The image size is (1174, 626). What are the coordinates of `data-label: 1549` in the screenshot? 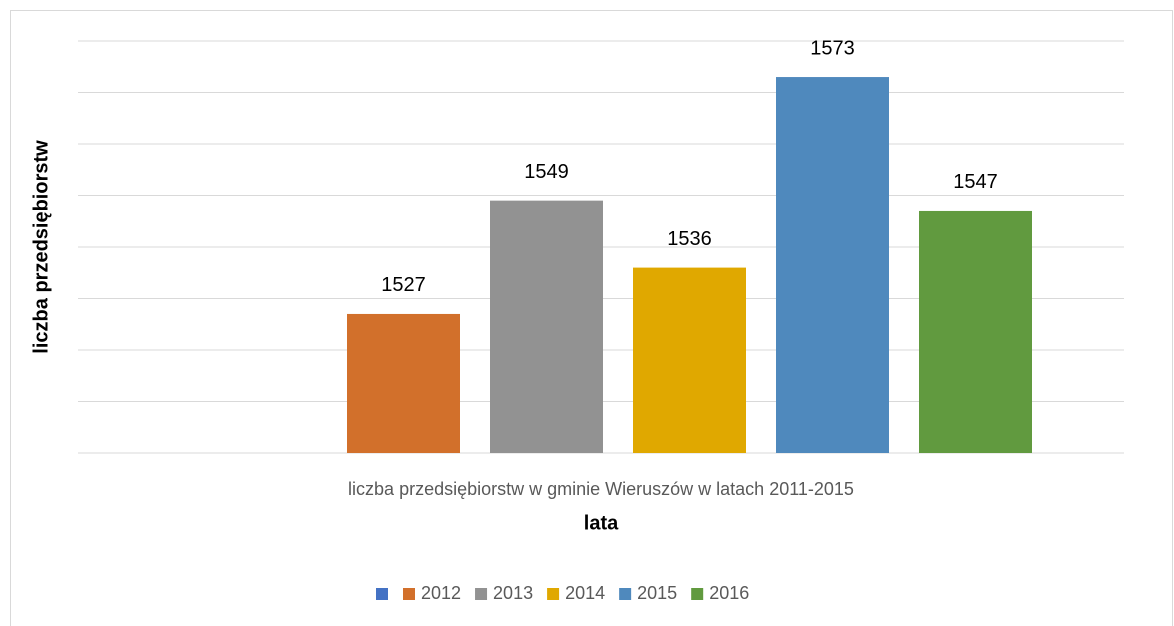 It's located at (546, 172).